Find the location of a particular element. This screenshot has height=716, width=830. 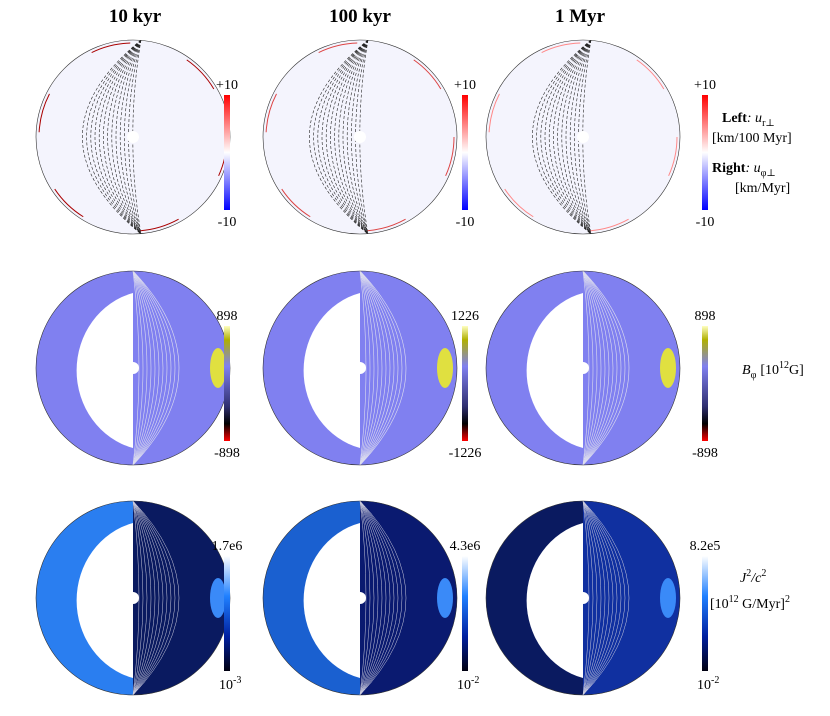

unit: G/Myr] is located at coordinates (762, 604).